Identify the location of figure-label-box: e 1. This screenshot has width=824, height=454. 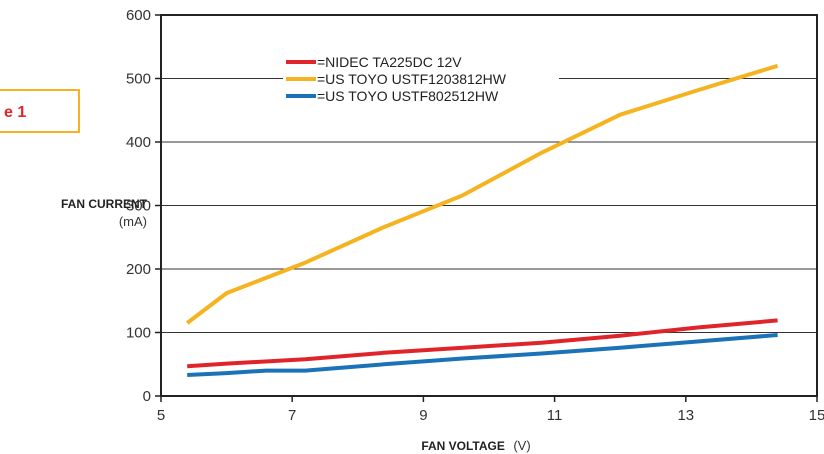
(40, 111).